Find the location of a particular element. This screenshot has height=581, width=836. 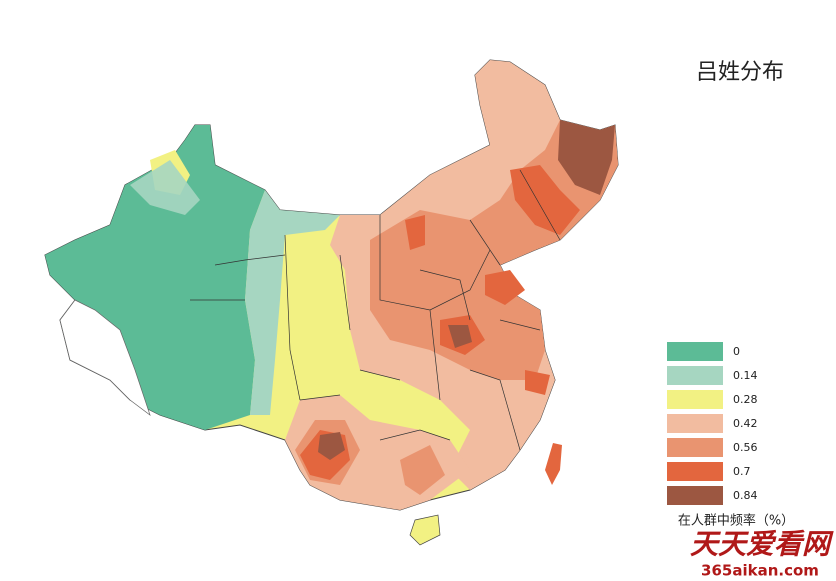

legend-title: 在人群中频率（%） is located at coordinates (736, 521).